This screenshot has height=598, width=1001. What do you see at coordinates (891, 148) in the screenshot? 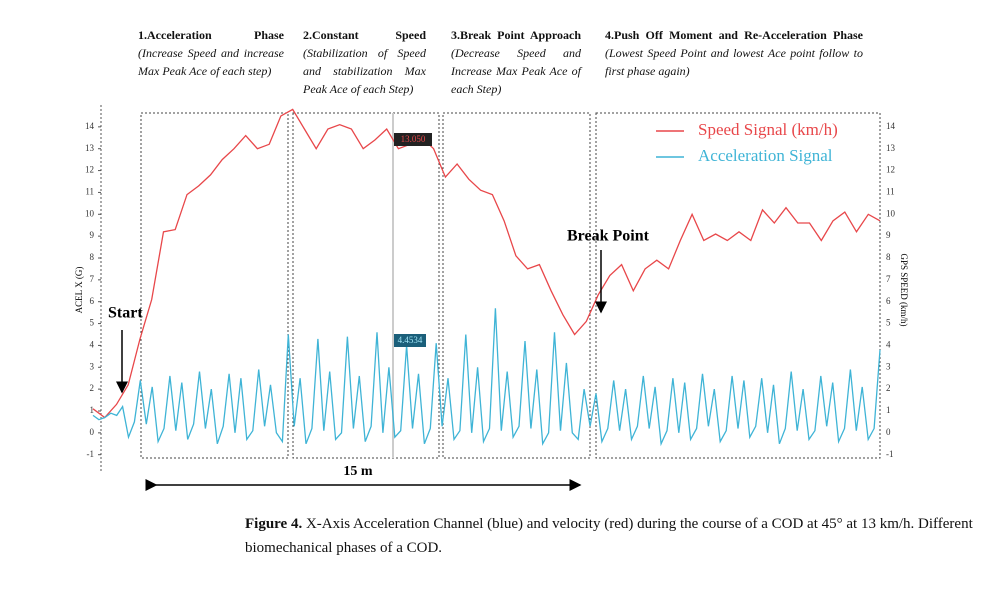
I see `y2-tick-label: 13` at bounding box center [891, 148].